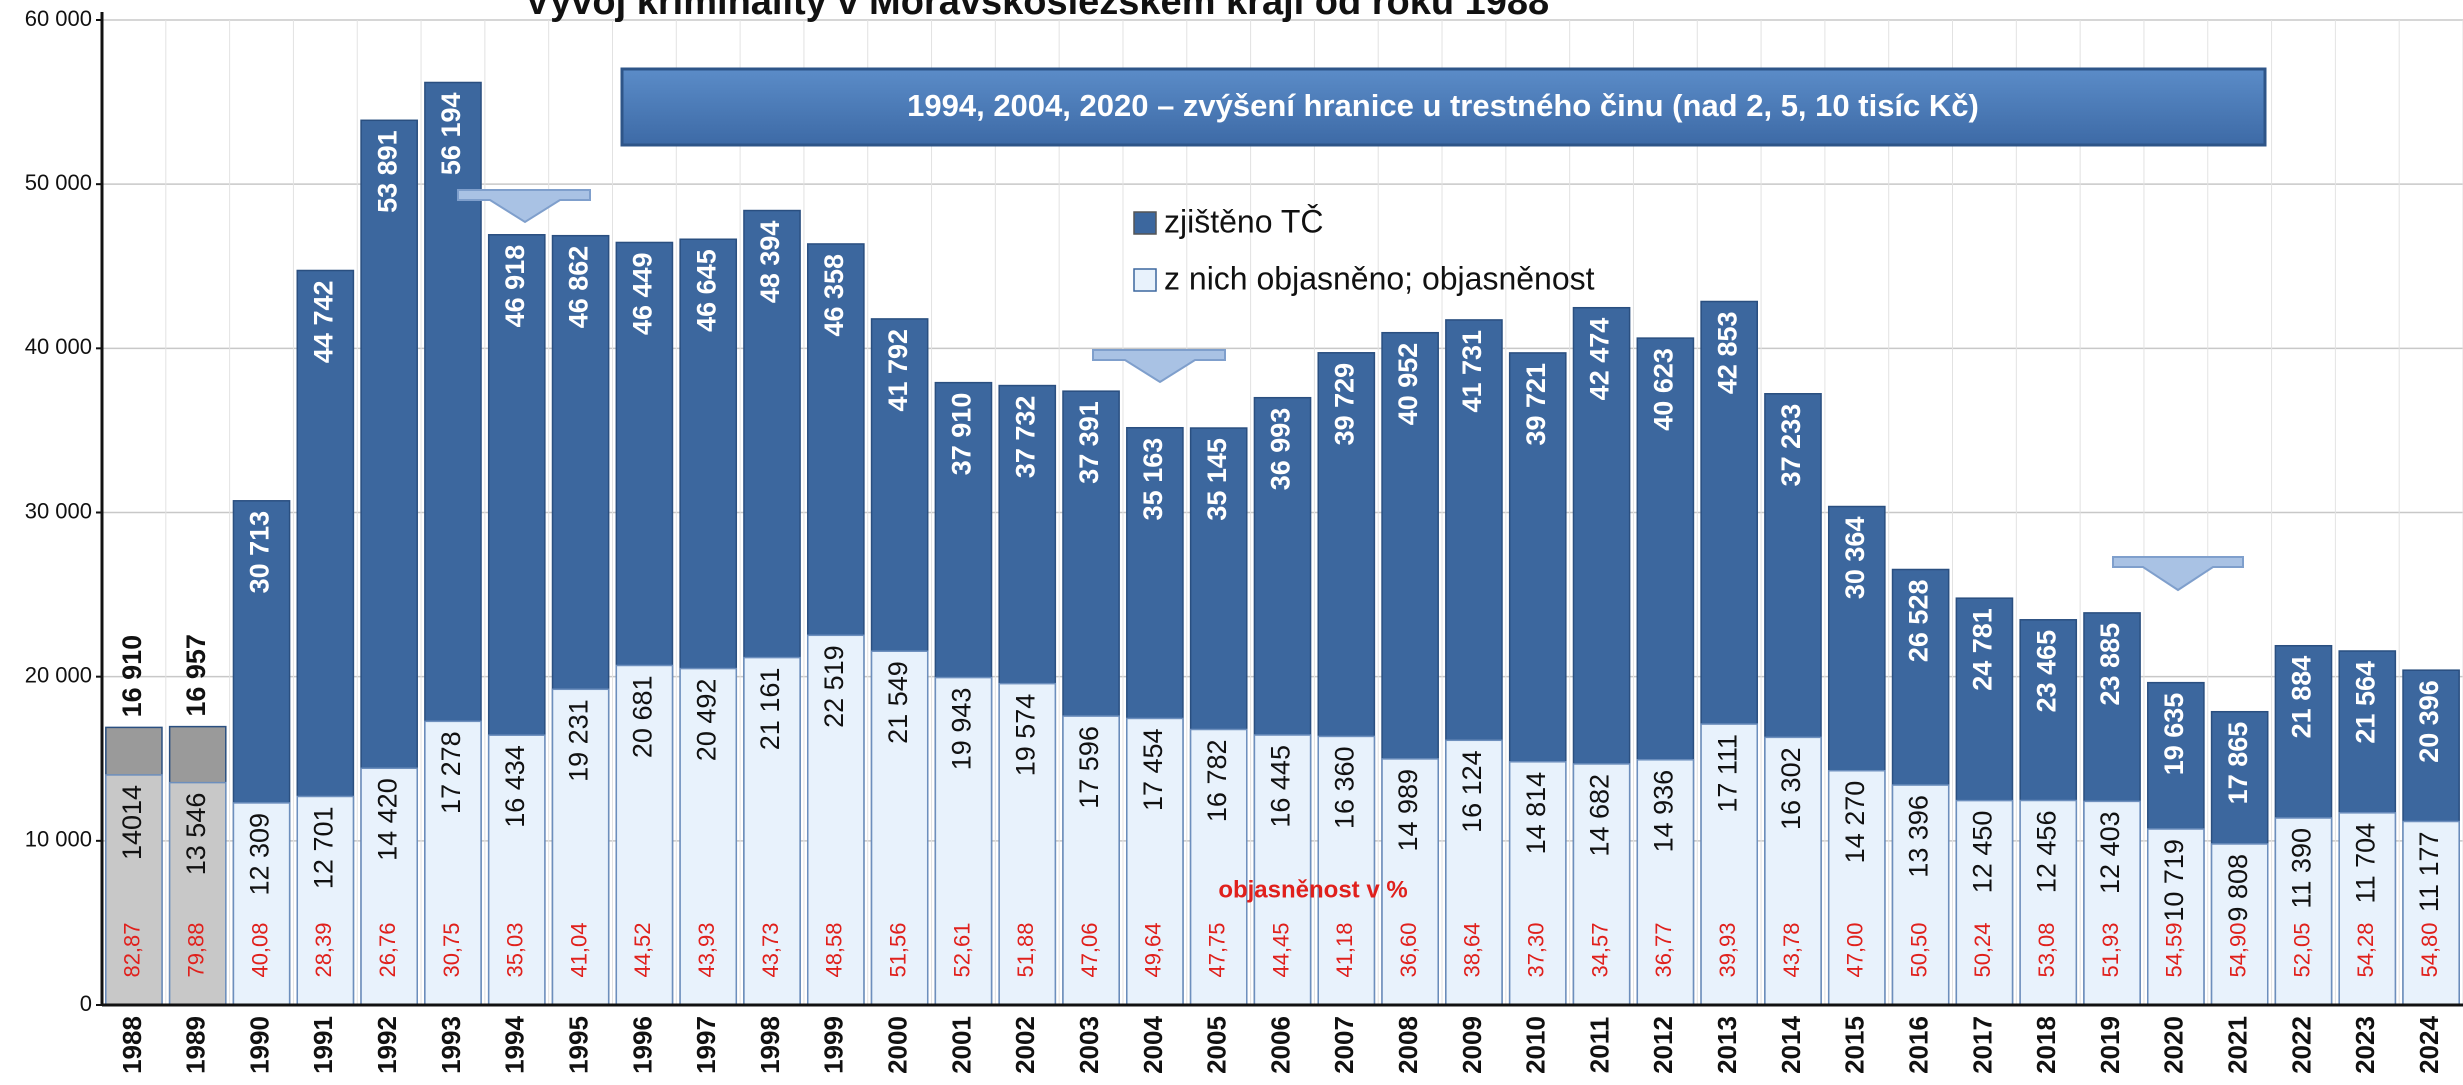  I want to click on rate-label: 82,87, so click(132, 949).